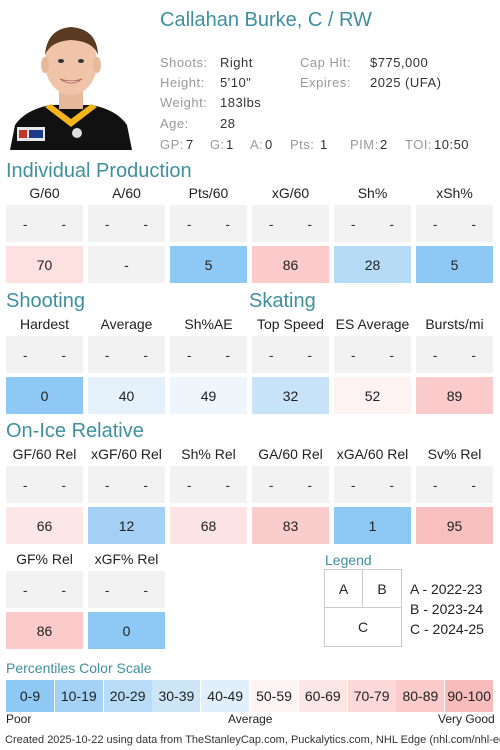 The image size is (500, 750). I want to click on metric-prior-seasons-pts-60: --, so click(208, 223).